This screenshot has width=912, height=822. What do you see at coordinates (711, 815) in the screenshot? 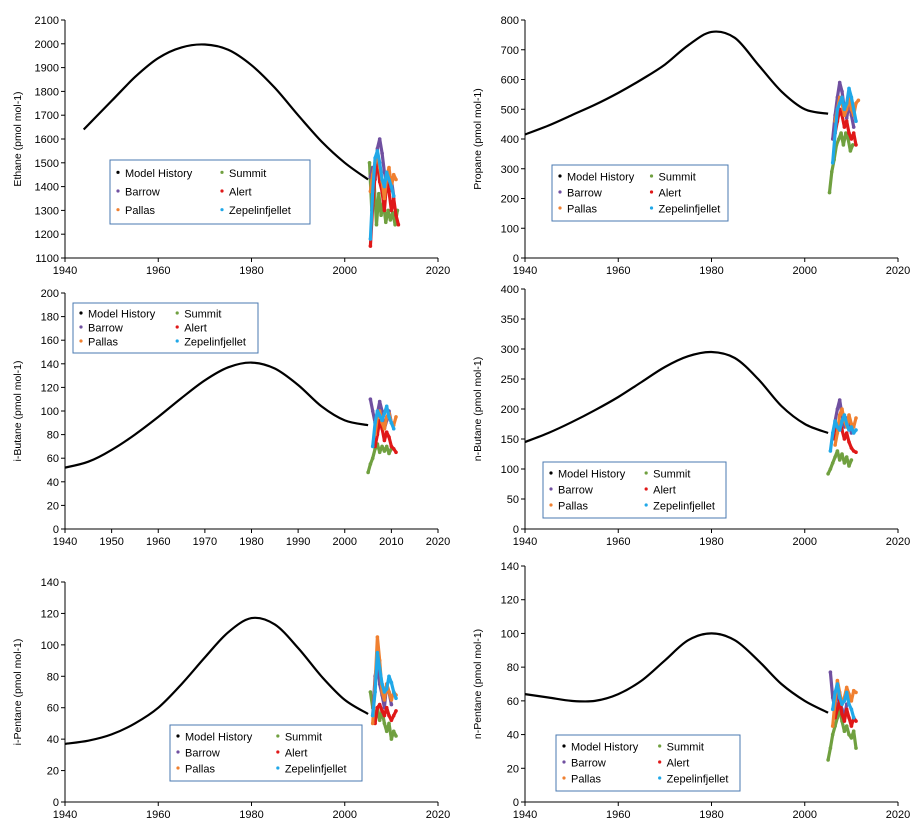
I see `npentane-x-tick-label: 1980` at bounding box center [711, 815].